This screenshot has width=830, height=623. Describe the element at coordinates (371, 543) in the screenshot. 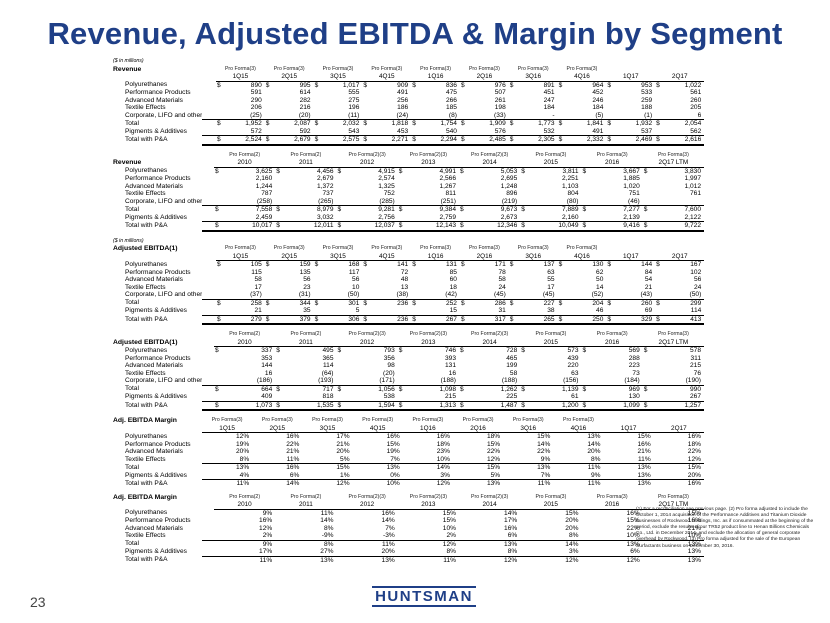

I see `value-cell: 11%` at that location.